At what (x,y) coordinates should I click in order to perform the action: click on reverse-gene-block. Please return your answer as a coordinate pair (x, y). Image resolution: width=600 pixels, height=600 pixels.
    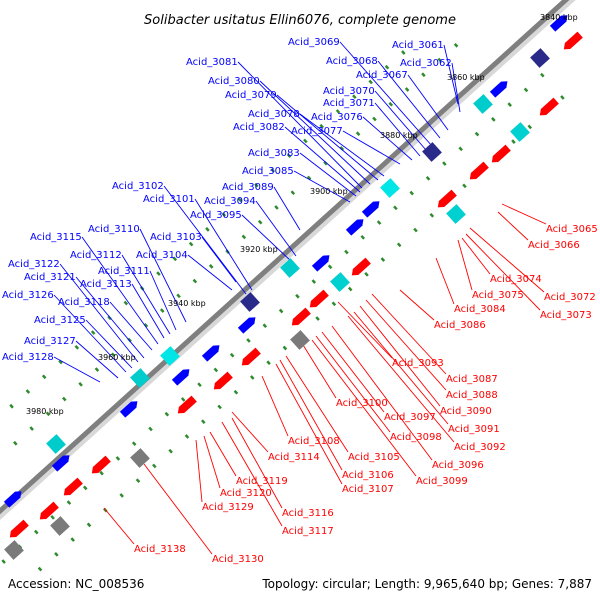
    Looking at the image, I should click on (300, 340).